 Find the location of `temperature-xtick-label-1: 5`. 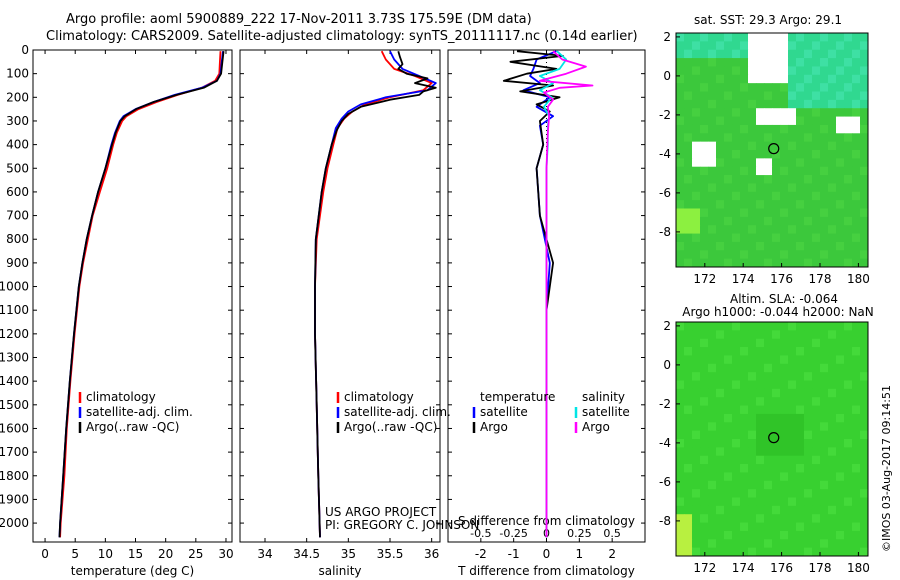

temperature-xtick-label-1: 5 is located at coordinates (75, 554).